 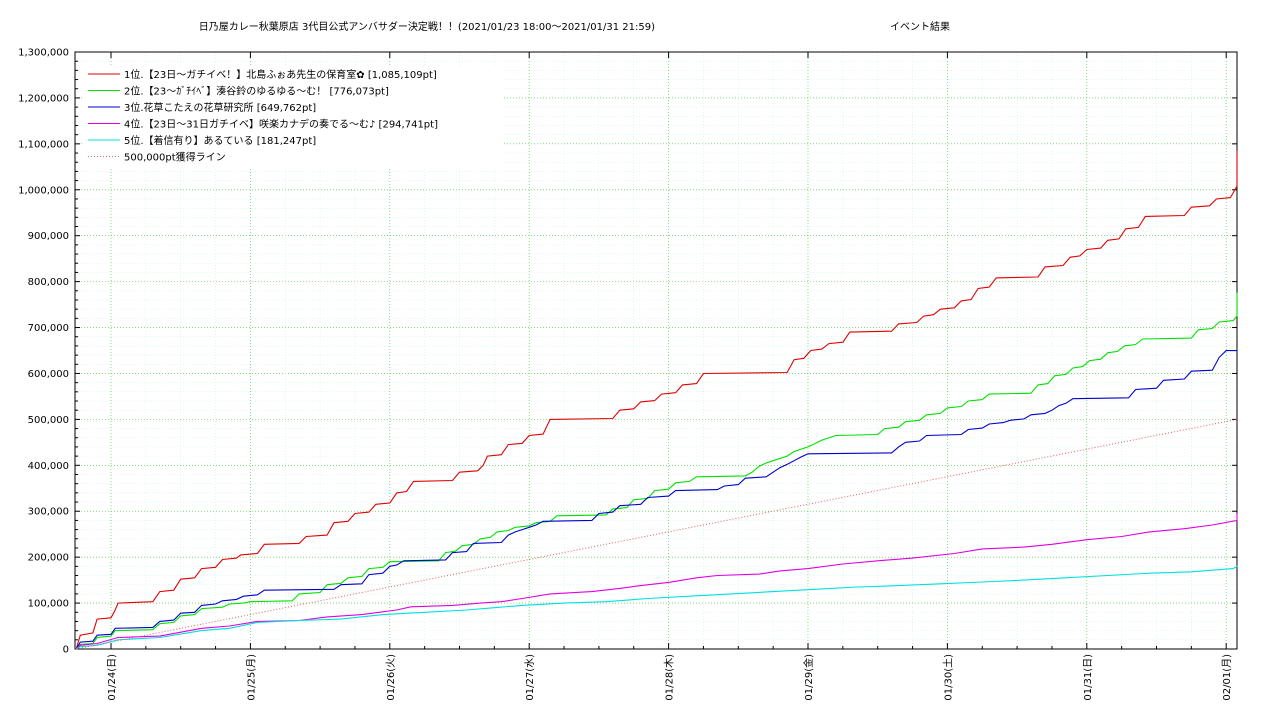 What do you see at coordinates (48, 374) in the screenshot?
I see `y-tick-label: 600,000` at bounding box center [48, 374].